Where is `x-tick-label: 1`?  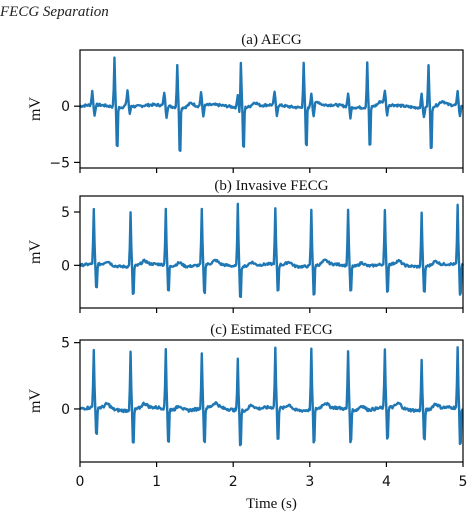
x-tick-label: 1 is located at coordinates (156, 482).